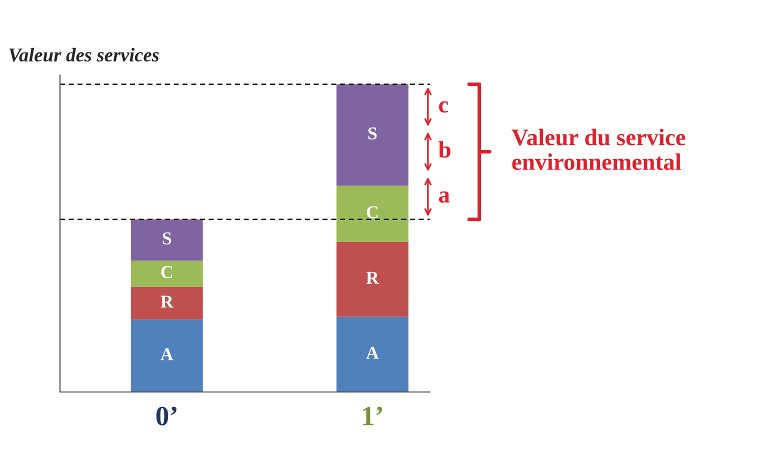  I want to click on x-tick-label: 0’, so click(166, 416).